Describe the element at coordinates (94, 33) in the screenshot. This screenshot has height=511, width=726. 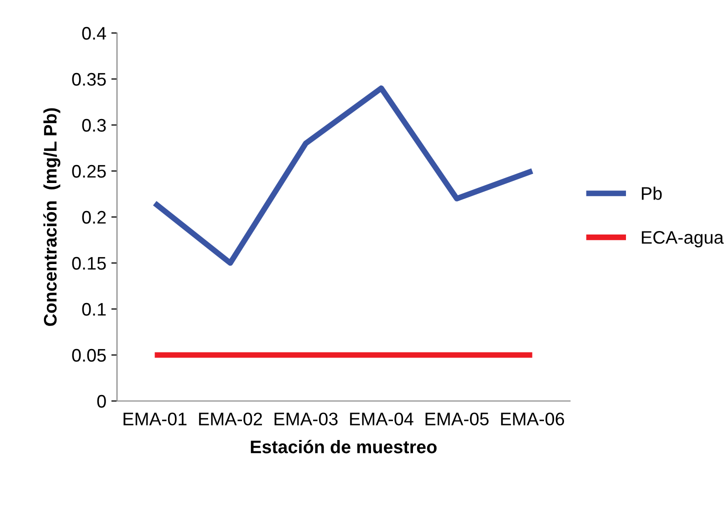
I see `y-tick-label: 0.4` at that location.